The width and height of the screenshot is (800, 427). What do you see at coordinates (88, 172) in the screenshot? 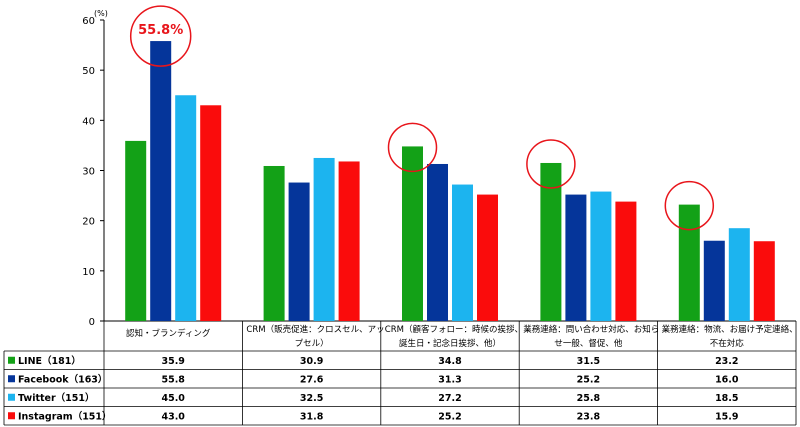
I see `y-tick-label: 30` at bounding box center [88, 172].